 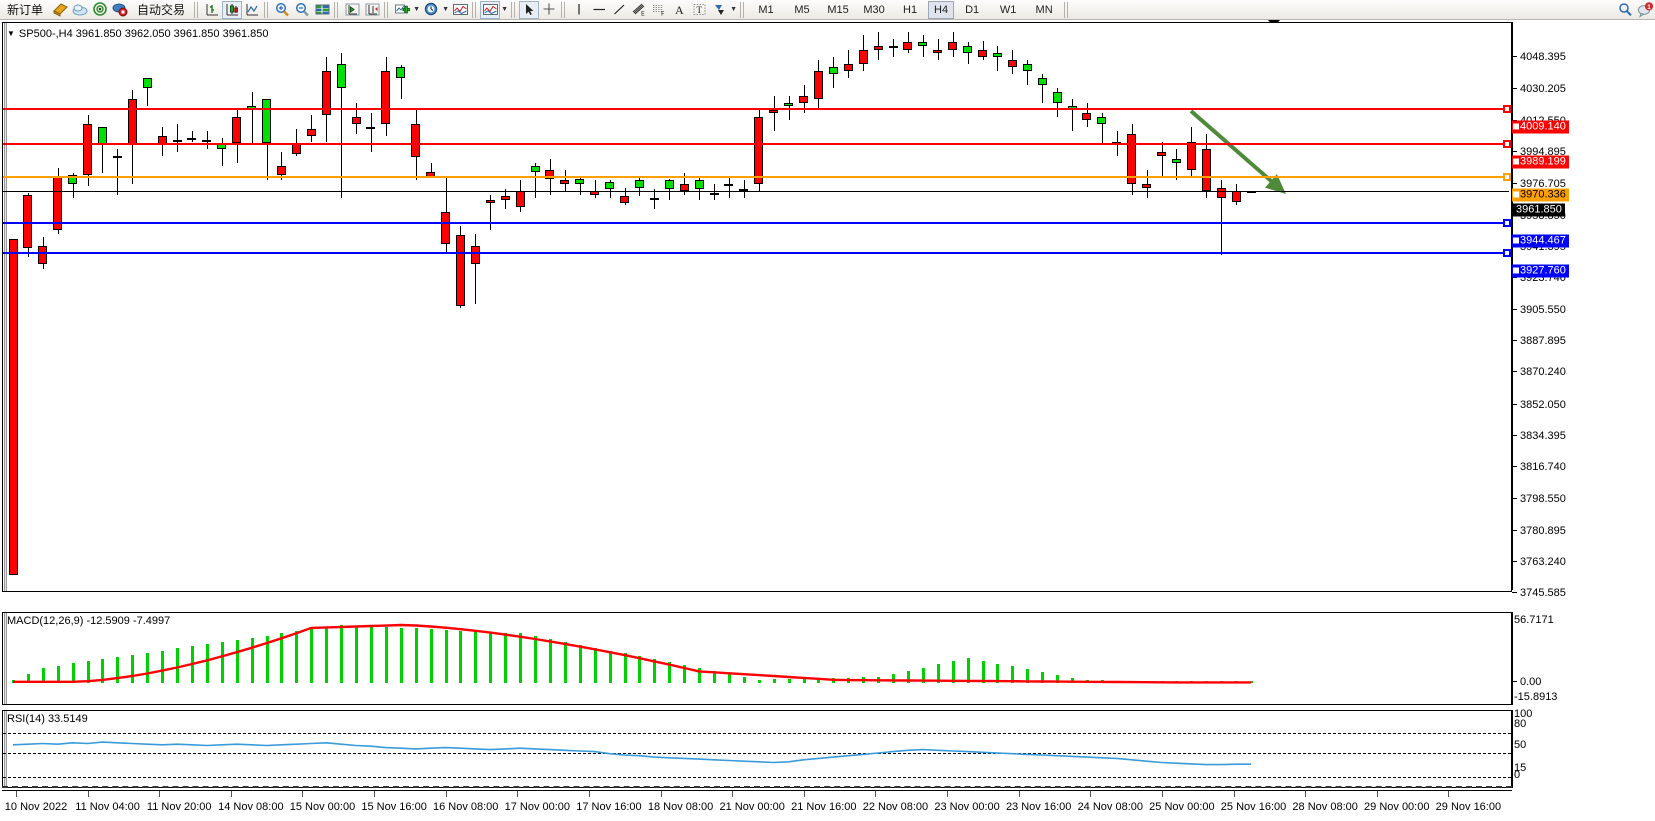 I want to click on shift-end-icon, so click(x=352, y=10).